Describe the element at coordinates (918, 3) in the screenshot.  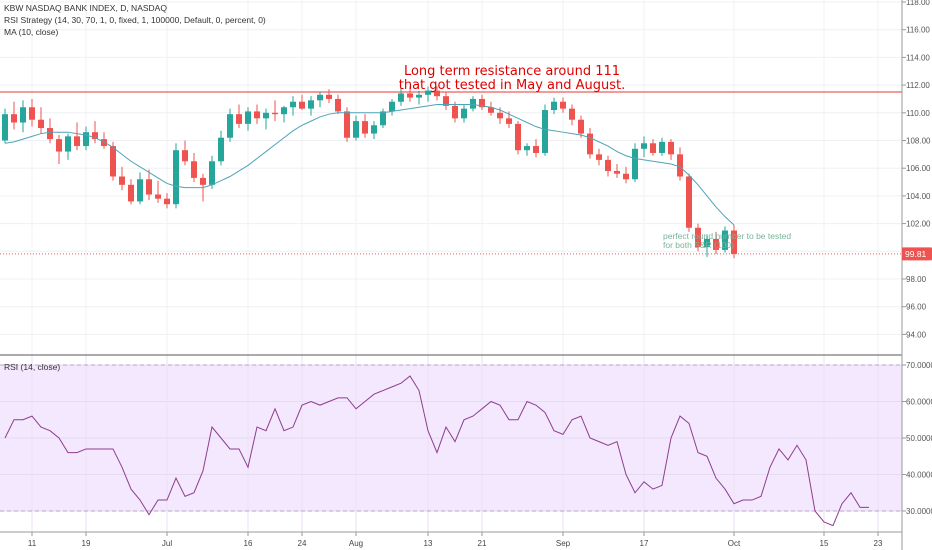
I see `price-tick-label: 118.00` at that location.